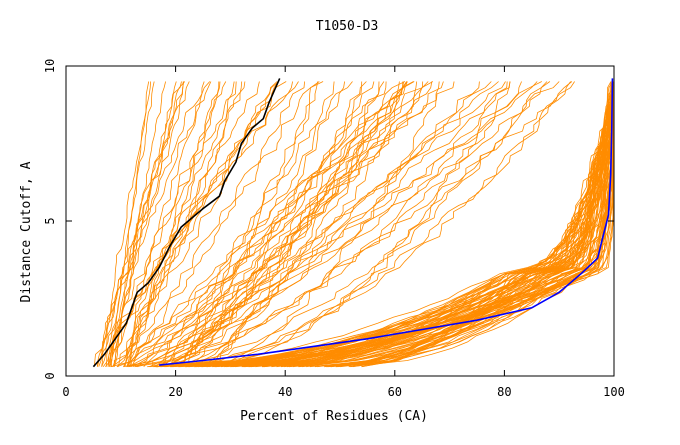 The height and width of the screenshot is (445, 680). Describe the element at coordinates (50, 220) in the screenshot. I see `y-tick-label: 5` at that location.